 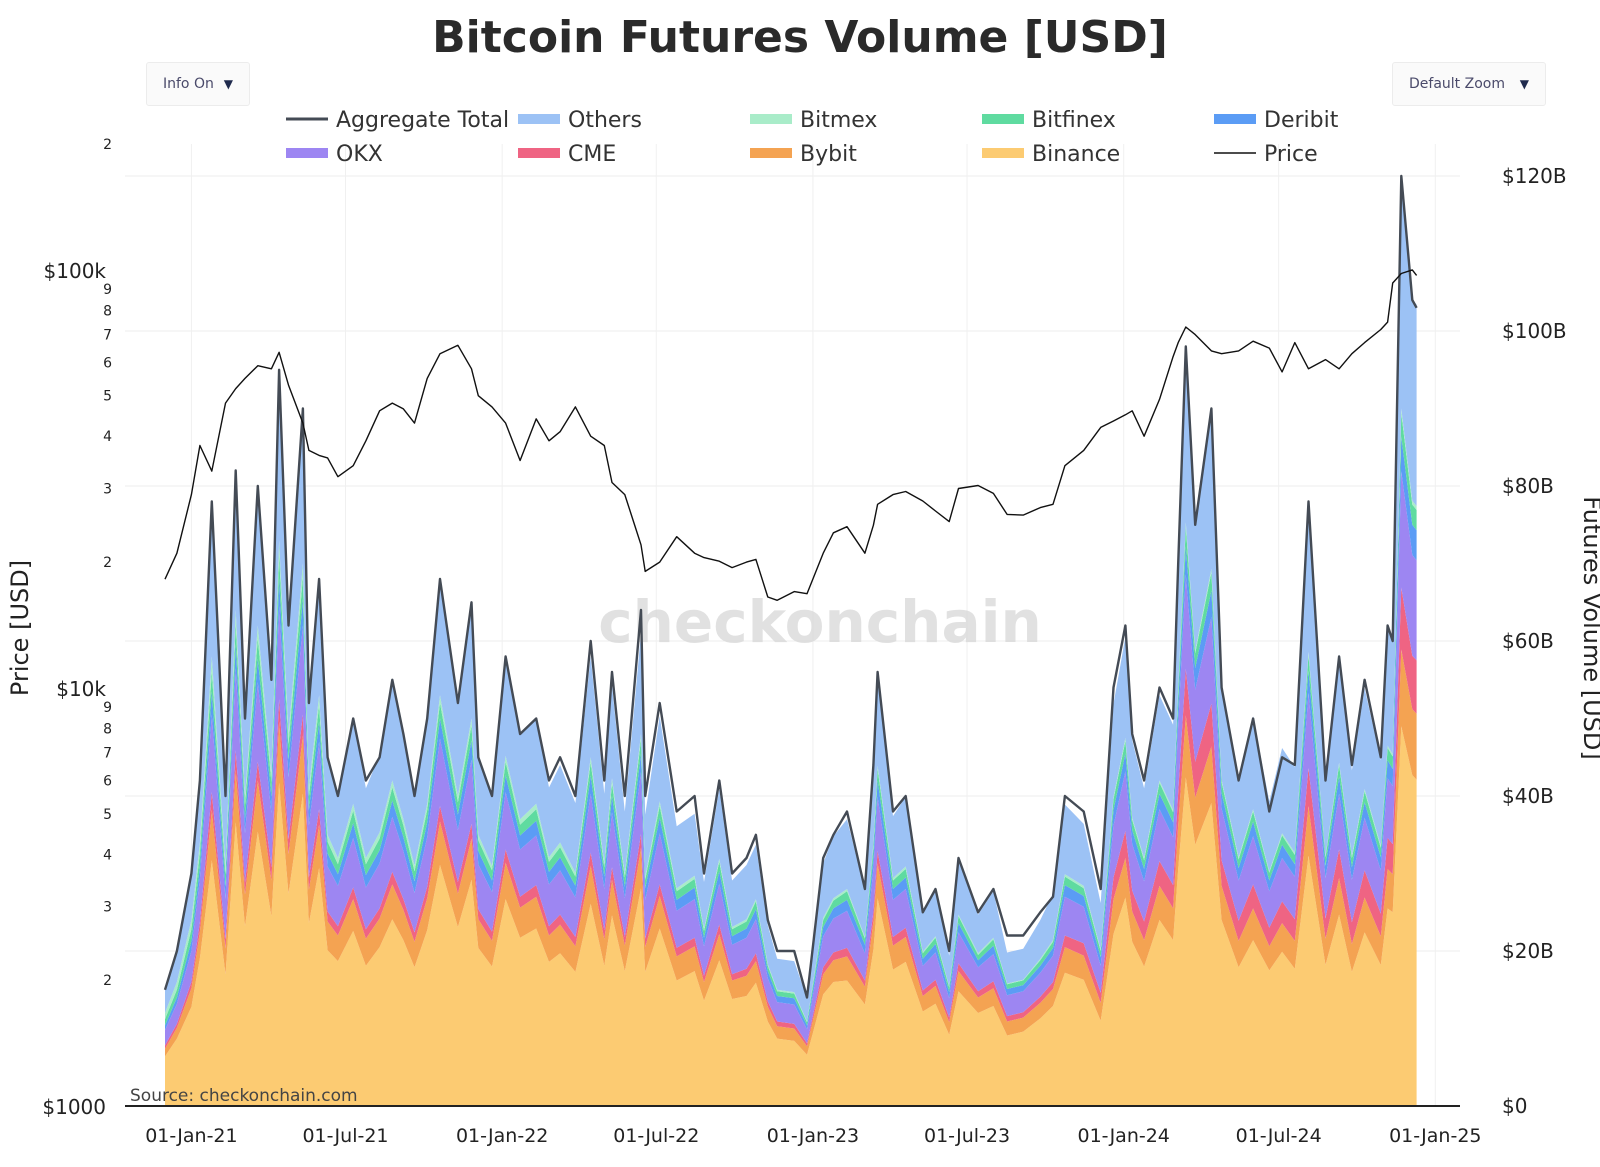 What do you see at coordinates (1528, 486) in the screenshot?
I see `right-tick-label: $80B` at bounding box center [1528, 486].